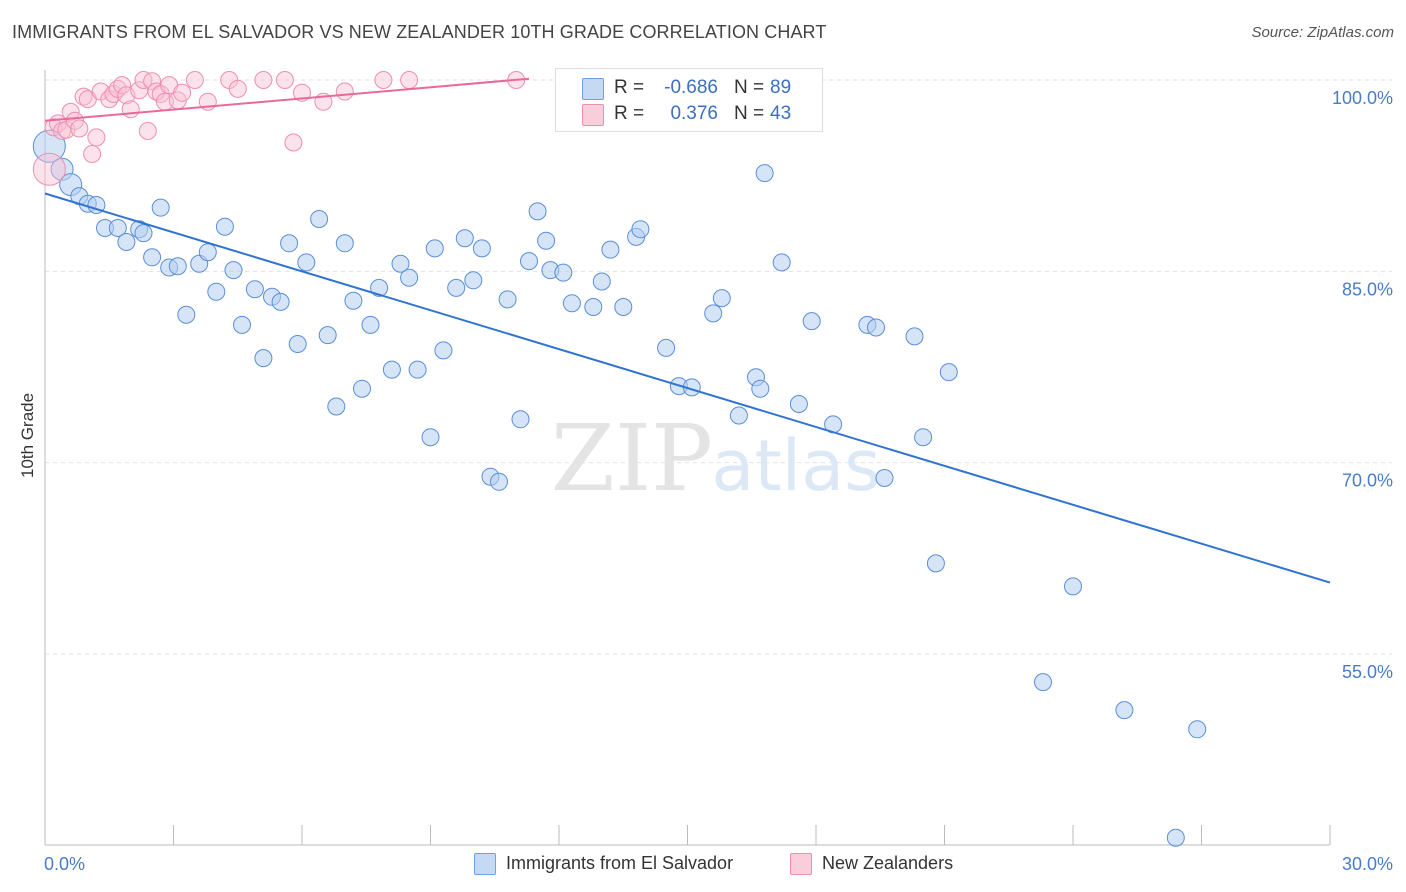 This screenshot has width=1406, height=892. I want to click on legend-row-el-salvador: R = -0.686 N = 89, so click(689, 88).